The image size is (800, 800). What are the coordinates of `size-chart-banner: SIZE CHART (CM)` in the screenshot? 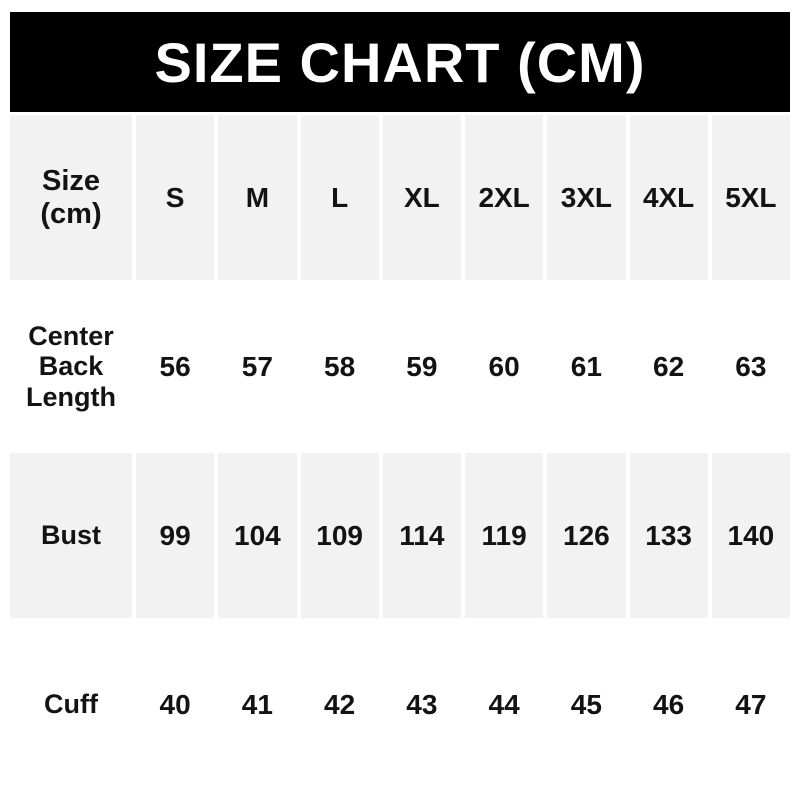 It's located at (400, 62).